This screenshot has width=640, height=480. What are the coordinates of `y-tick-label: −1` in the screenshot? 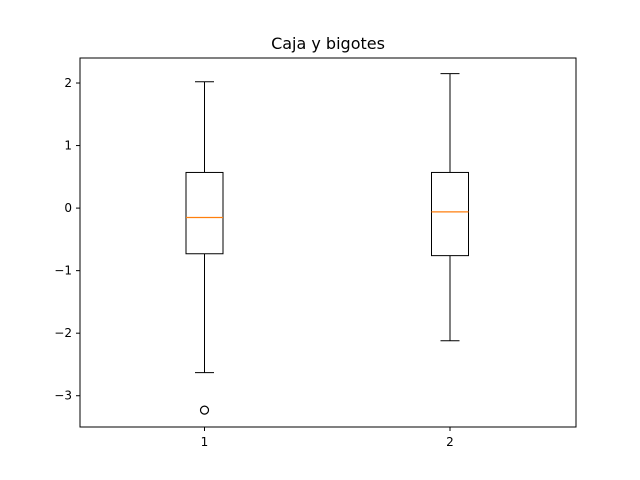 It's located at (63, 271).